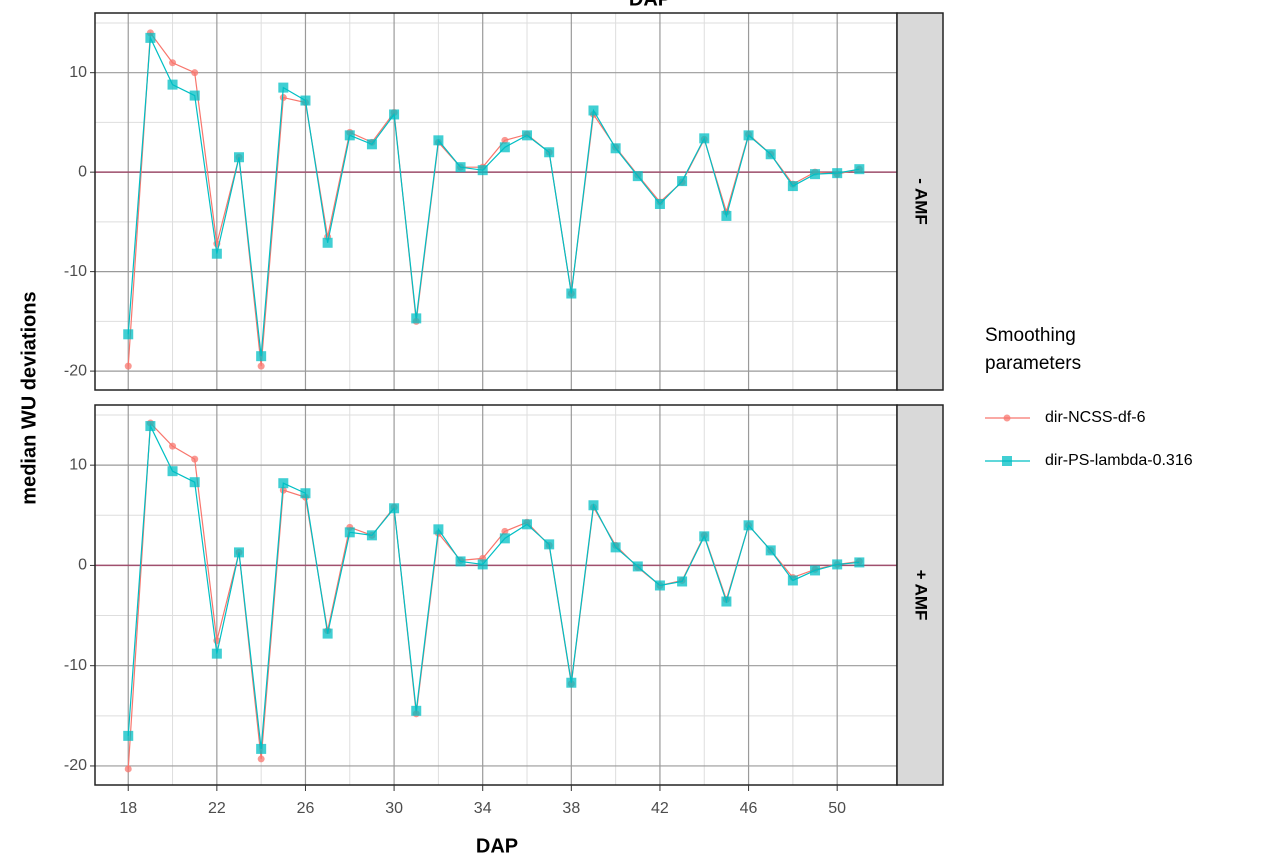 This screenshot has width=1274, height=868. What do you see at coordinates (1033, 349) in the screenshot?
I see `legend-title: Smoothing parameters` at bounding box center [1033, 349].